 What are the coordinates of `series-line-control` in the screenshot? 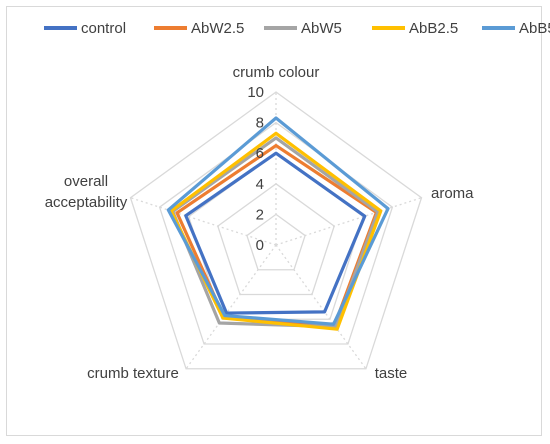 It's located at (275, 233).